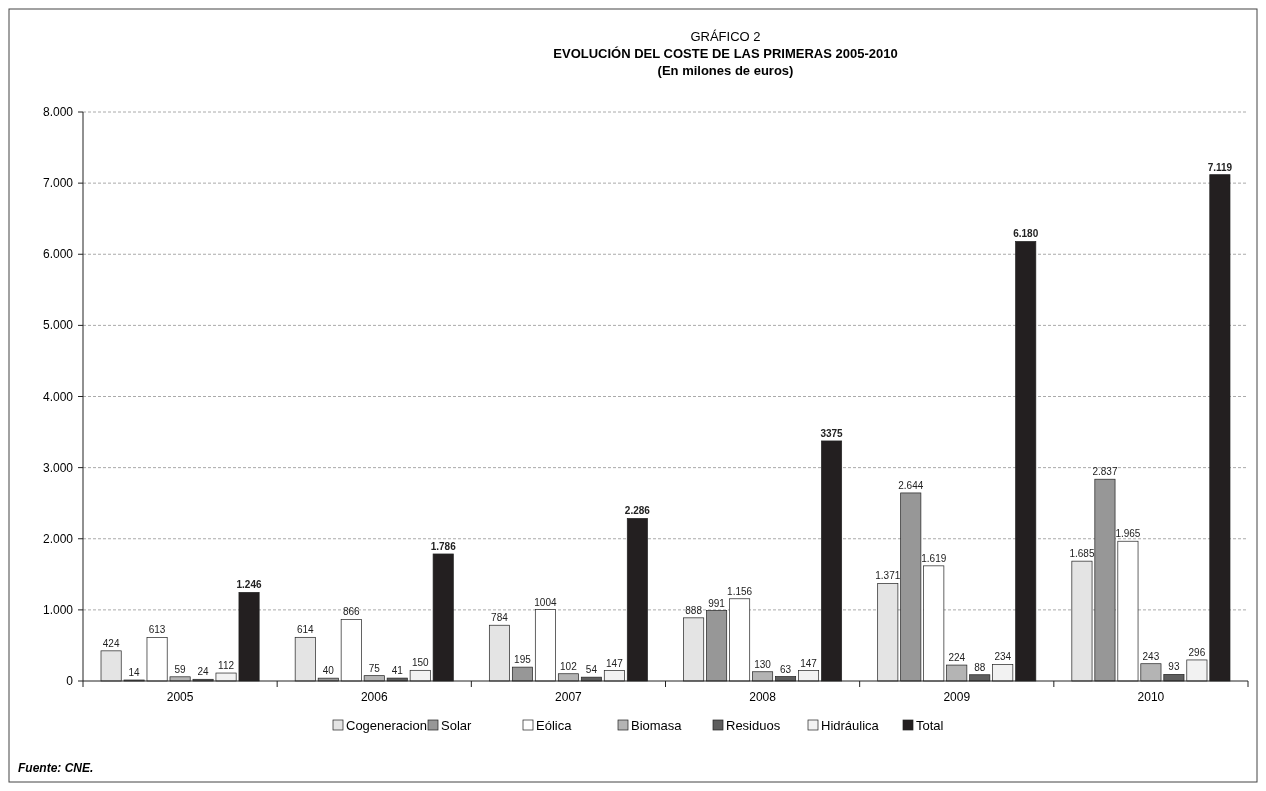  I want to click on data-label: 1.371, so click(888, 576).